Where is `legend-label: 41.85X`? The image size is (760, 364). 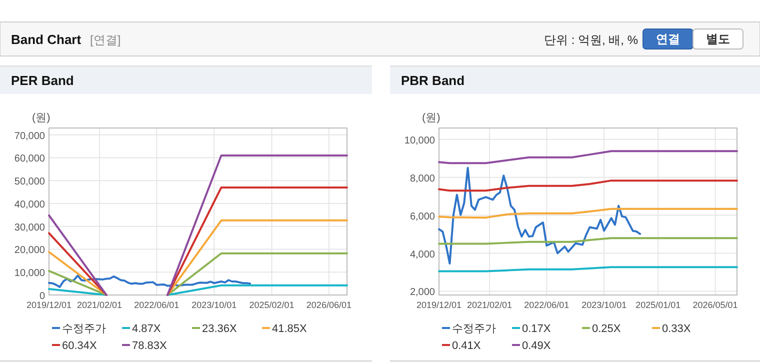 legend-label: 41.85X is located at coordinates (290, 329).